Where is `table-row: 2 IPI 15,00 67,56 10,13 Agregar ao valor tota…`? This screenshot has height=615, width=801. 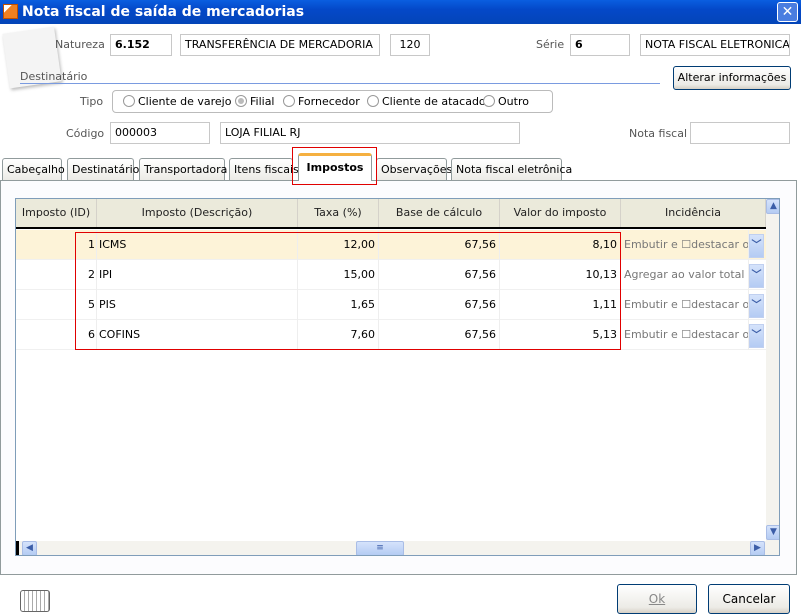 table-row: 2 IPI 15,00 67,56 10,13 Agregar ao valor tota… is located at coordinates (391, 275).